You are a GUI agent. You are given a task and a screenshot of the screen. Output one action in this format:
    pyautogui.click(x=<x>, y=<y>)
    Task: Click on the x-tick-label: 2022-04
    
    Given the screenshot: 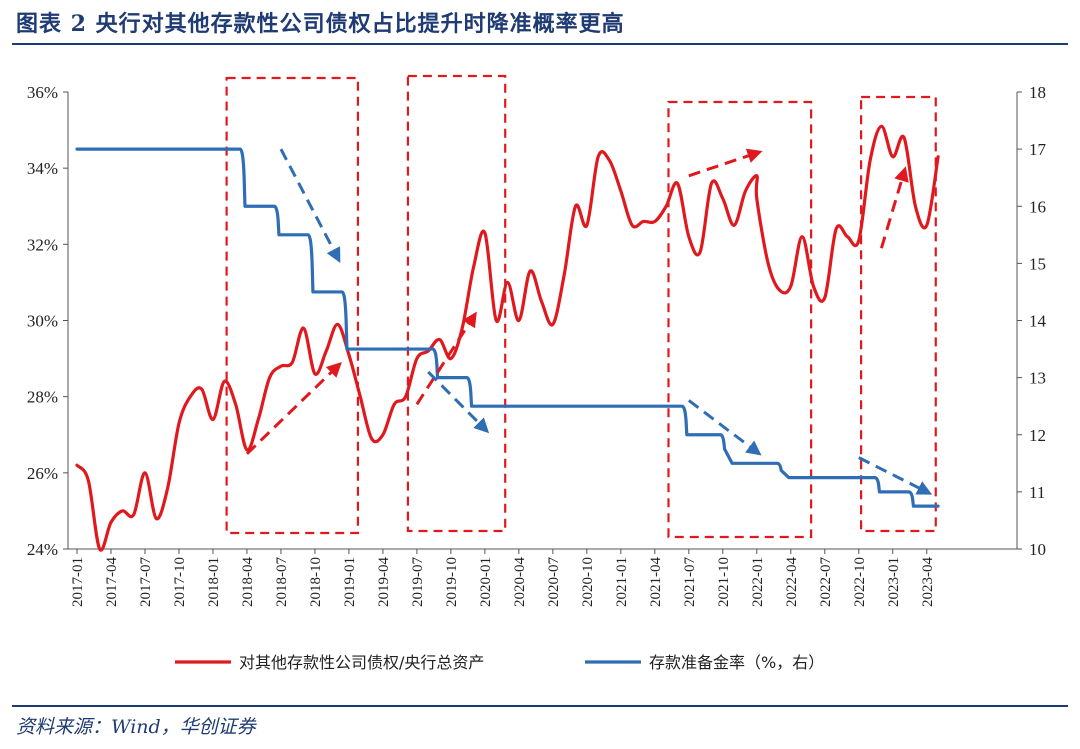 What is the action you would take?
    pyautogui.click(x=792, y=582)
    